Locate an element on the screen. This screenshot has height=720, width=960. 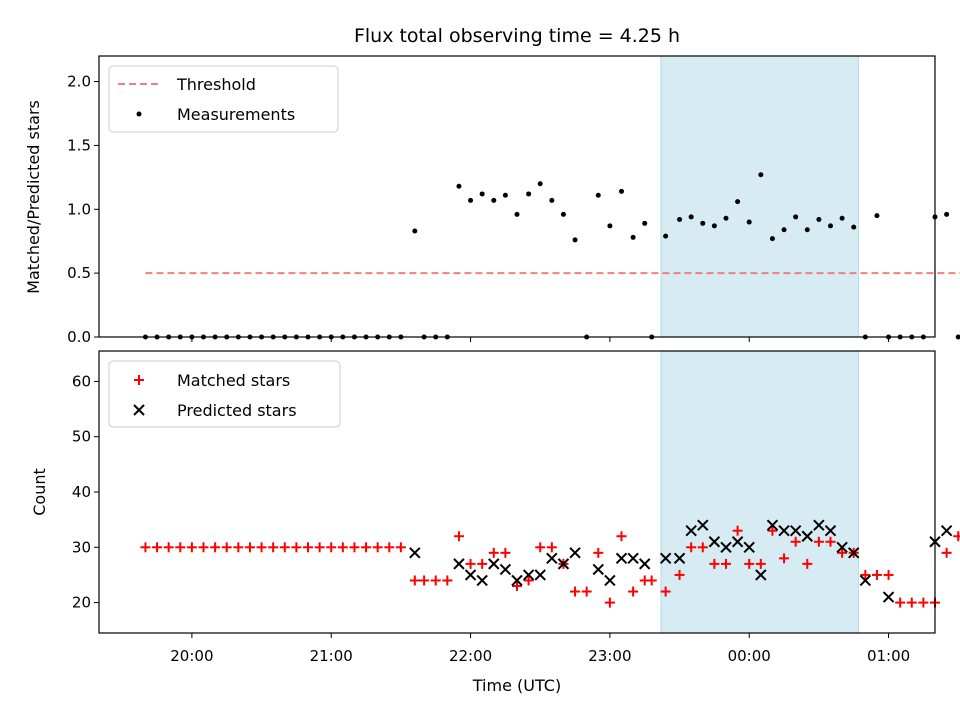
top-shaded-regions is located at coordinates (759, 196).